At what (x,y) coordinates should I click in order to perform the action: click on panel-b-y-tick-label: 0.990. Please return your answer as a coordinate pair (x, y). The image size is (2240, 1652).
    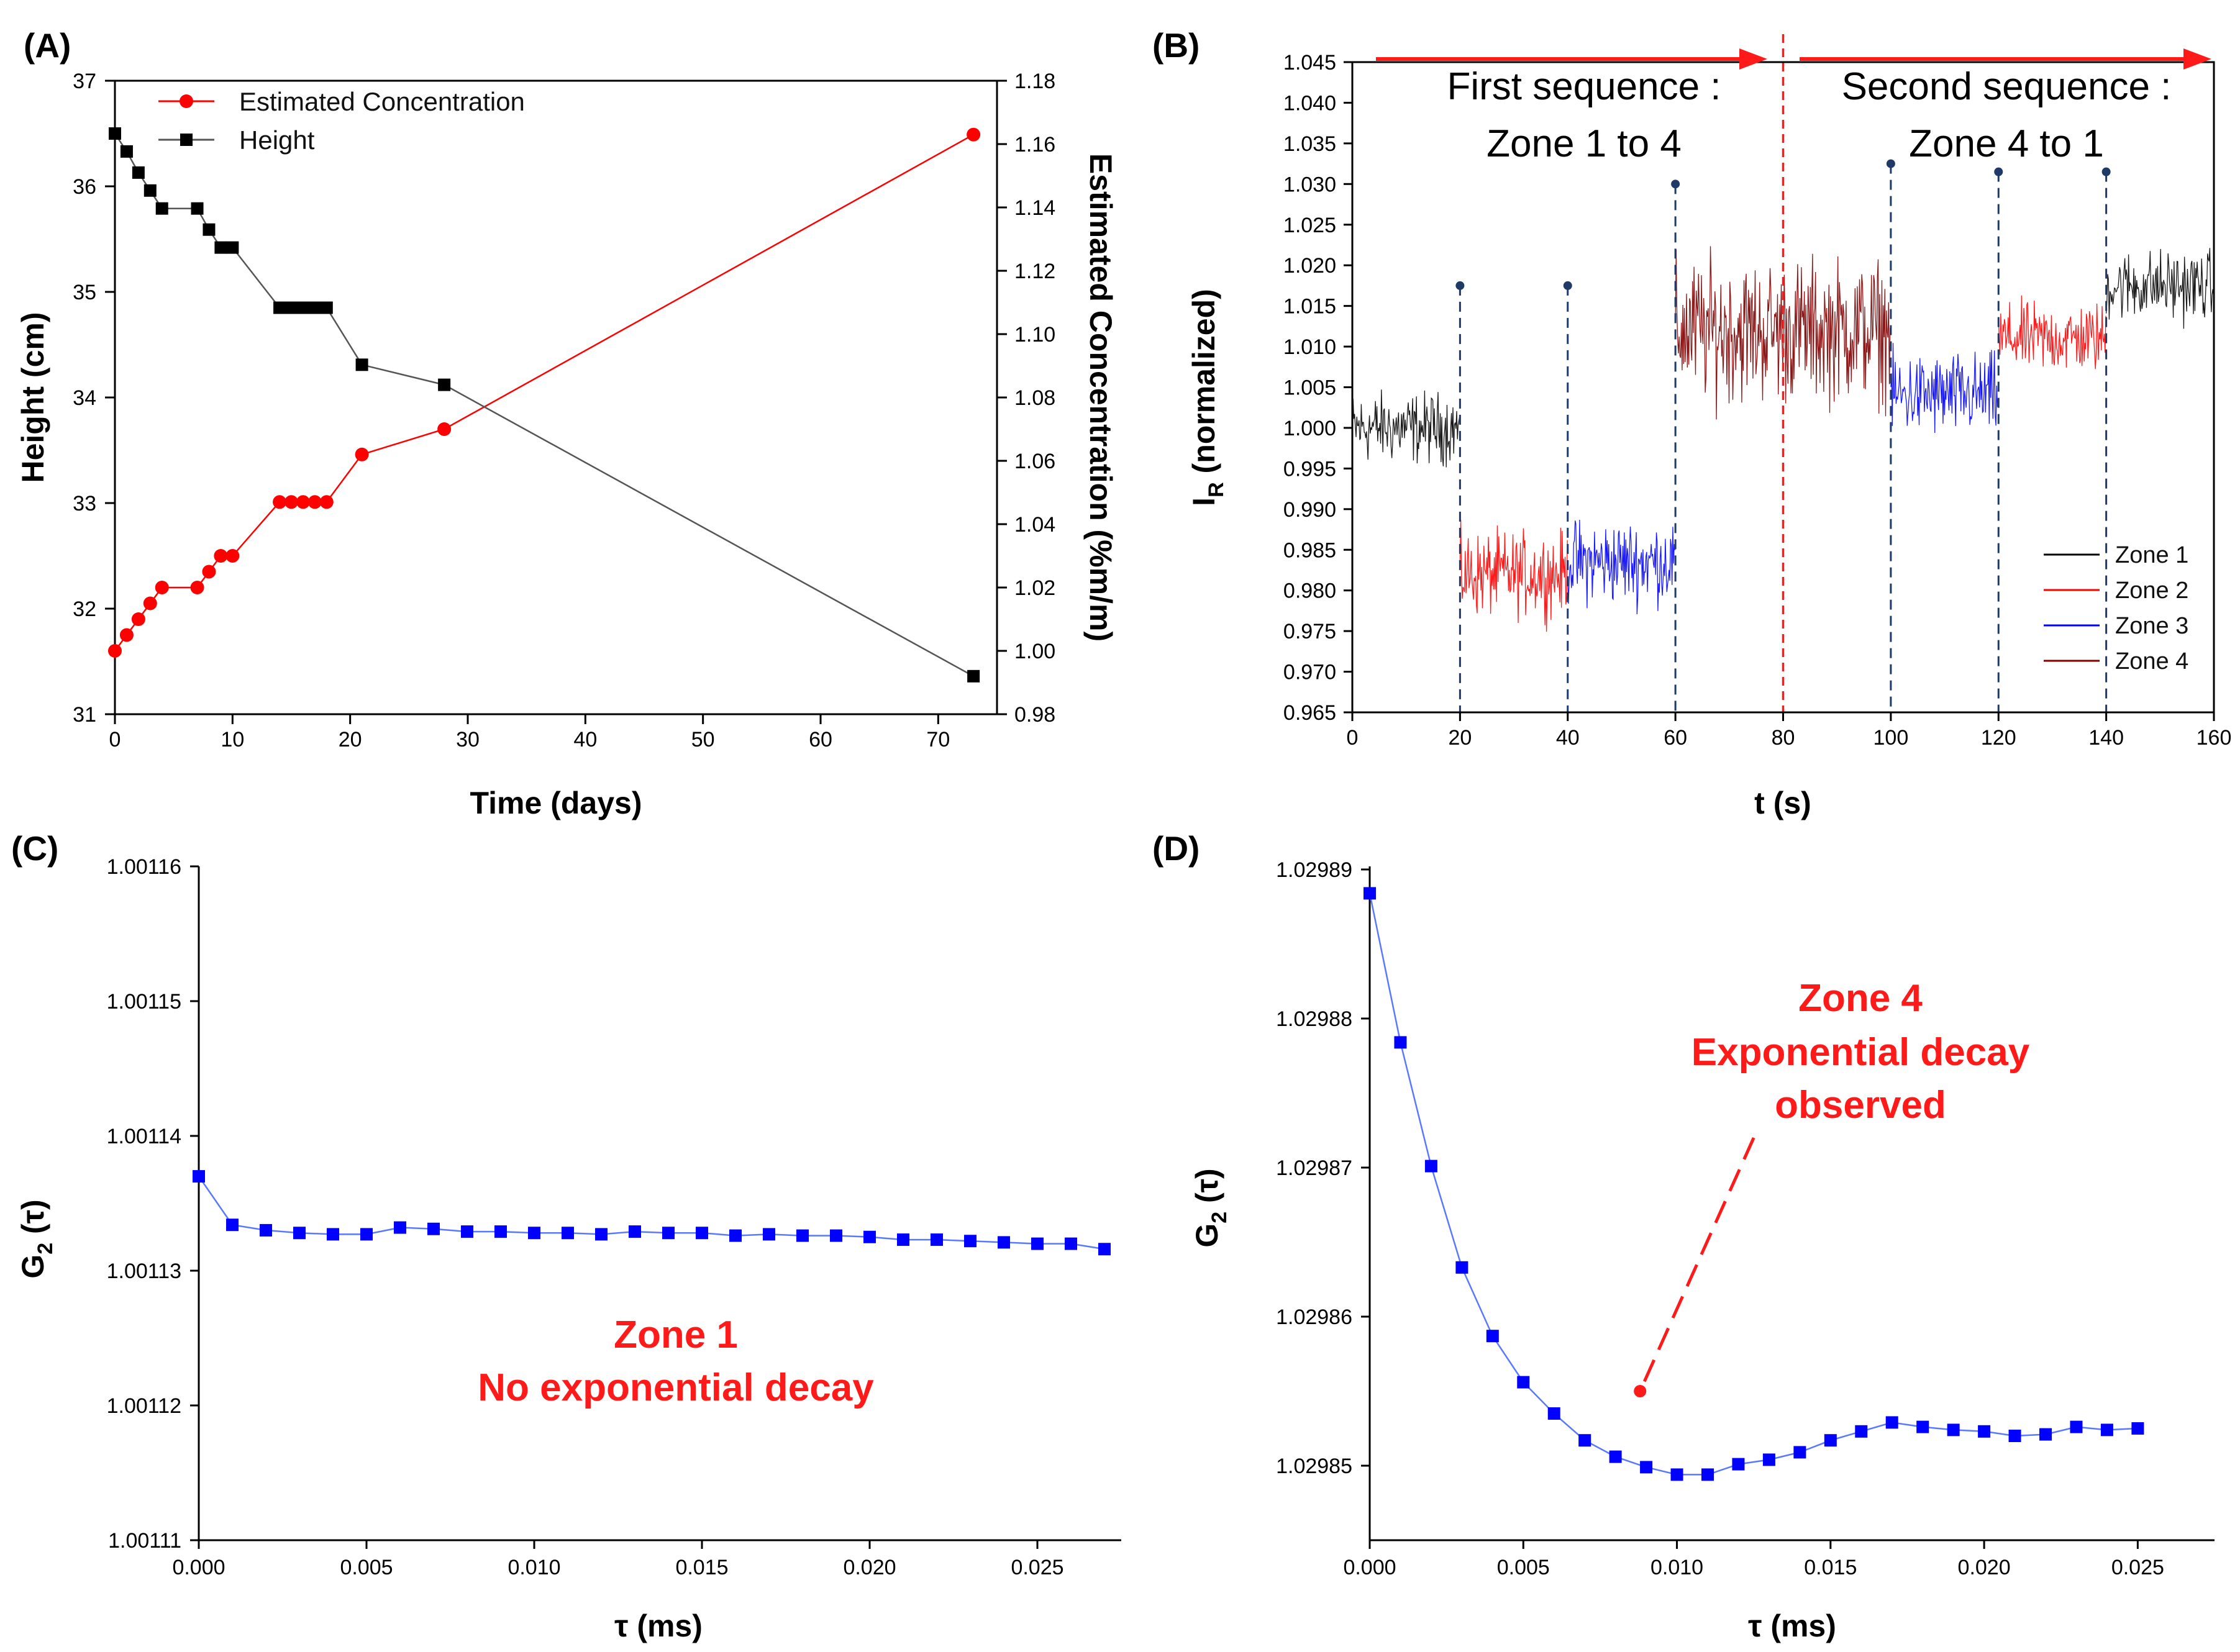
    Looking at the image, I should click on (1309, 510).